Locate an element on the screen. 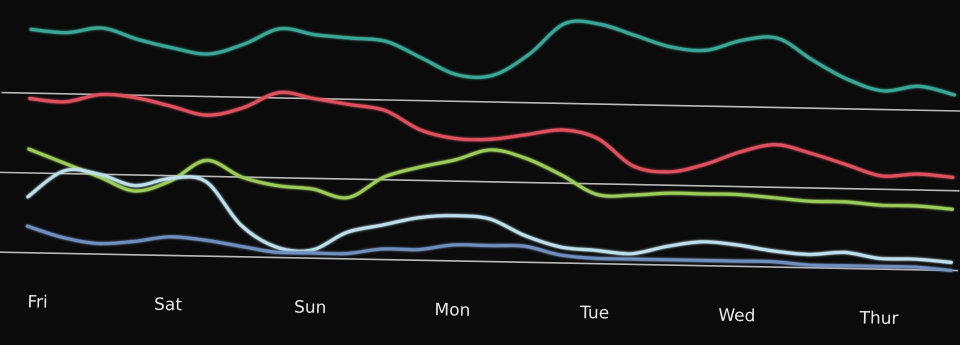  baseline-middle is located at coordinates (480, 181).